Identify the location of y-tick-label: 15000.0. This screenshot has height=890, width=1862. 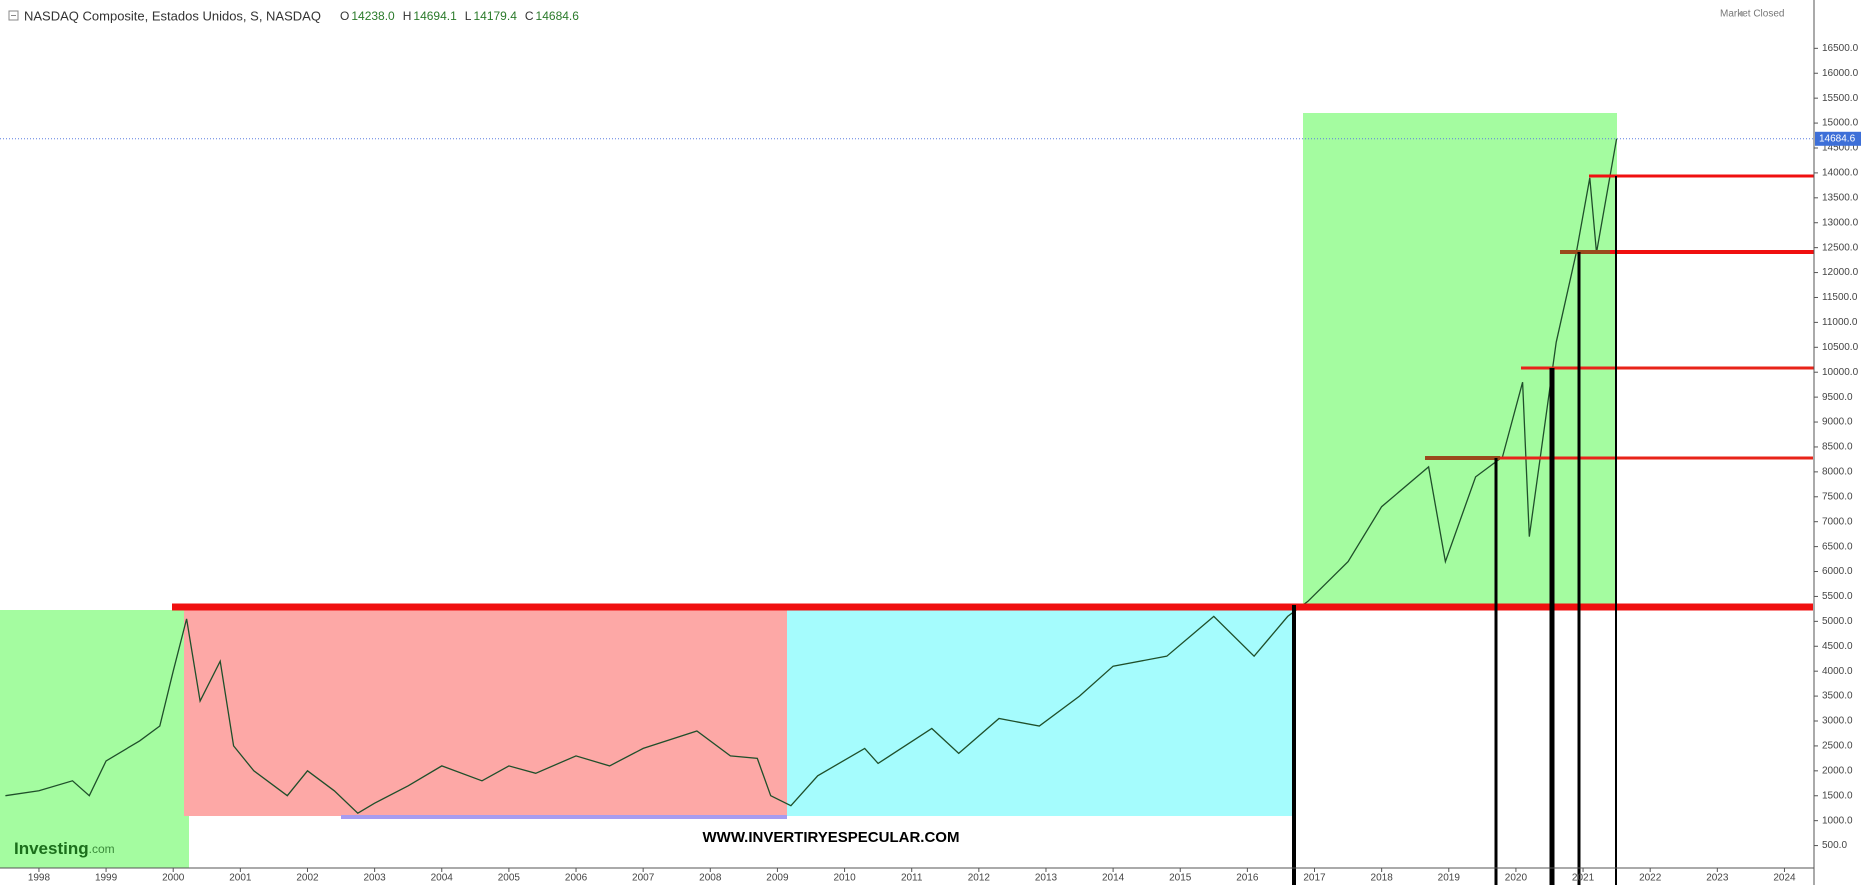
(1840, 123).